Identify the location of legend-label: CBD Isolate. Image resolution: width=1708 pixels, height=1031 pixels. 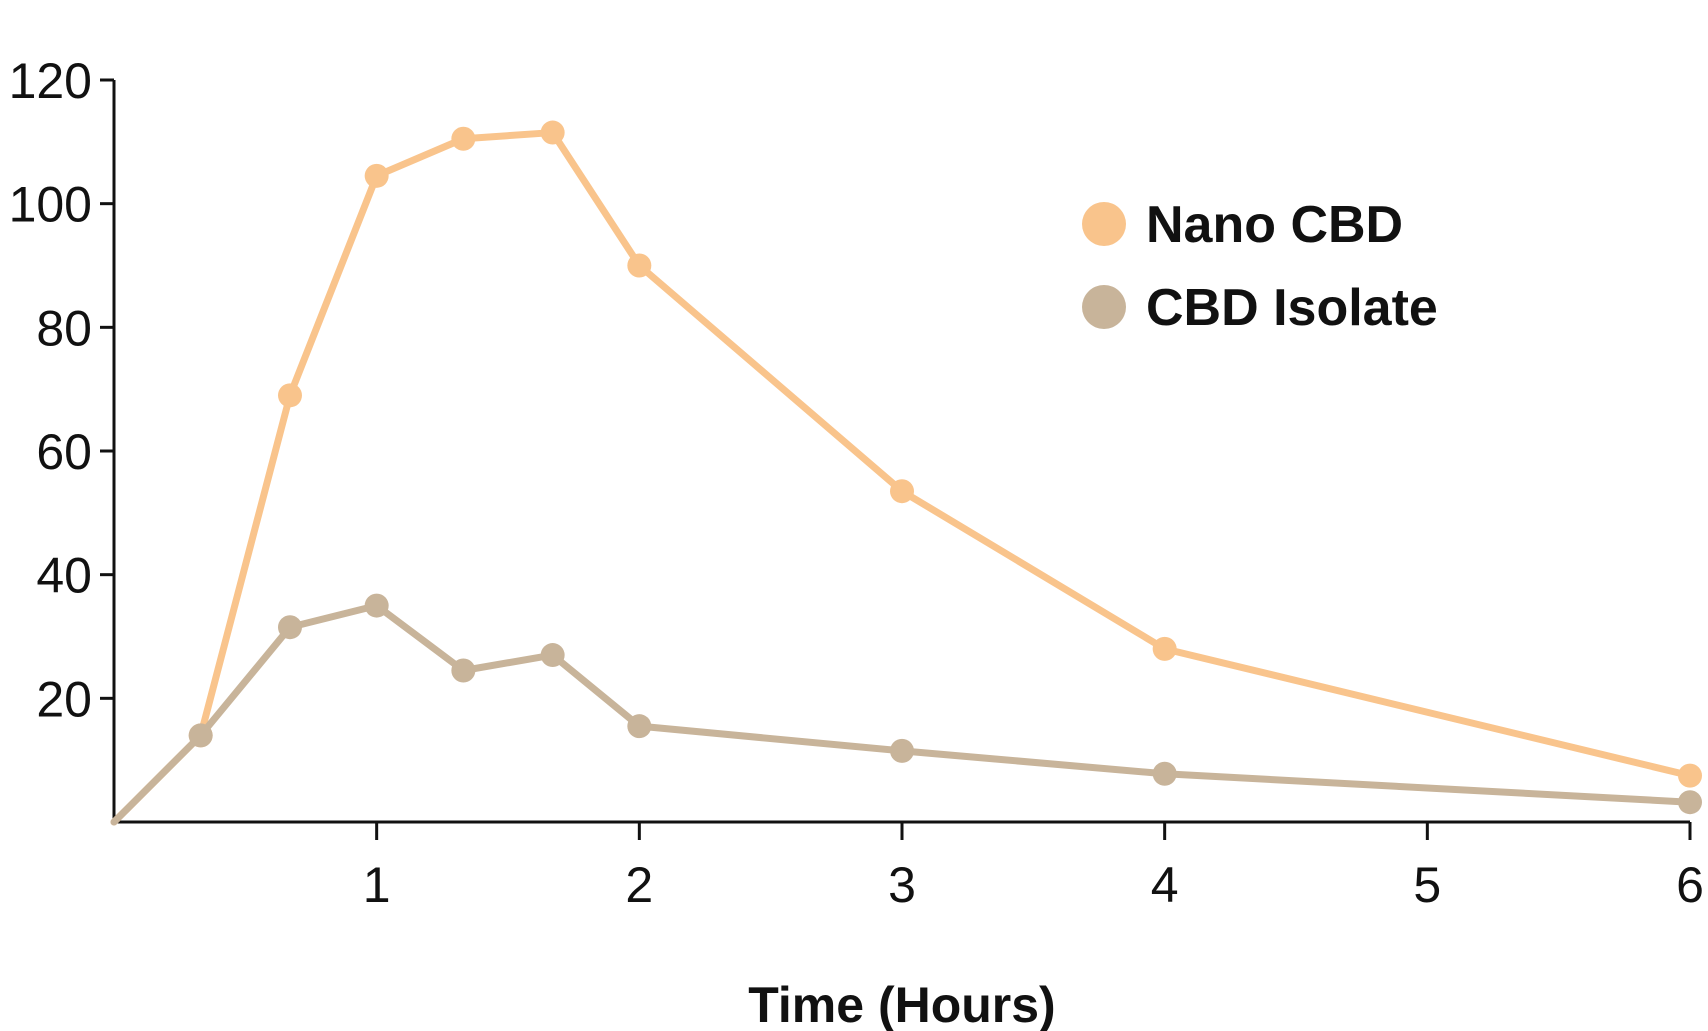
(1292, 308).